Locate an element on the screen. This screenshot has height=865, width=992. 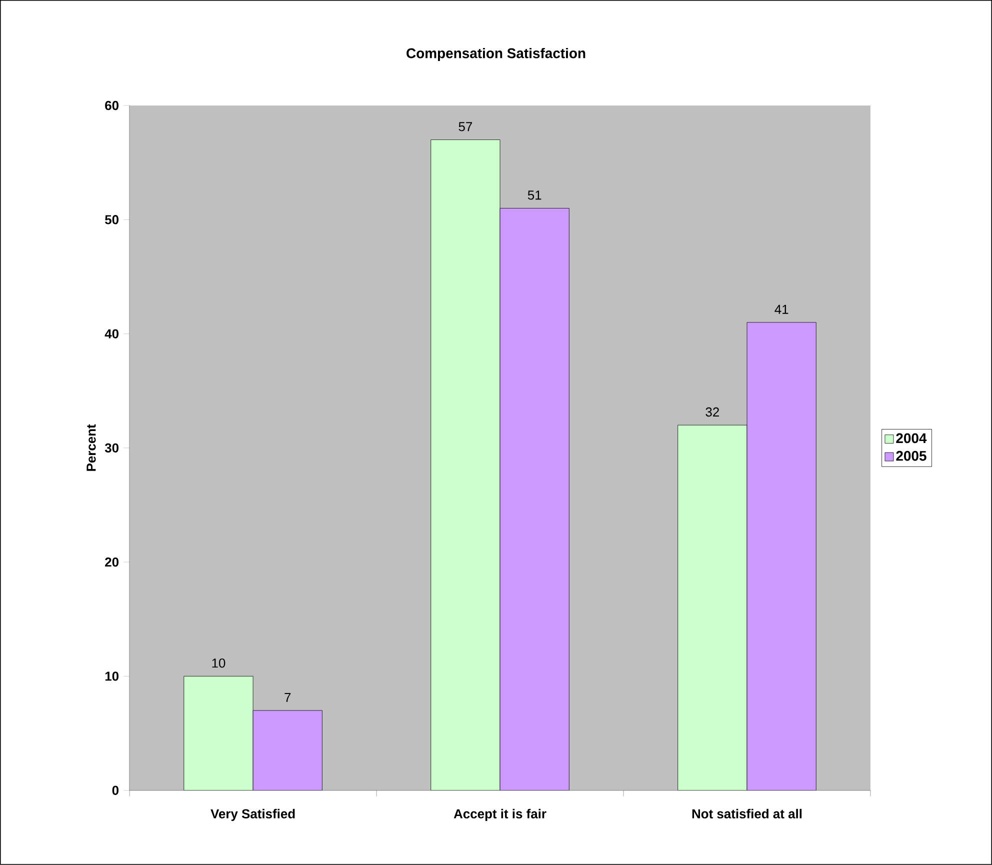
x-tick-label: Very Satisfied is located at coordinates (252, 815).